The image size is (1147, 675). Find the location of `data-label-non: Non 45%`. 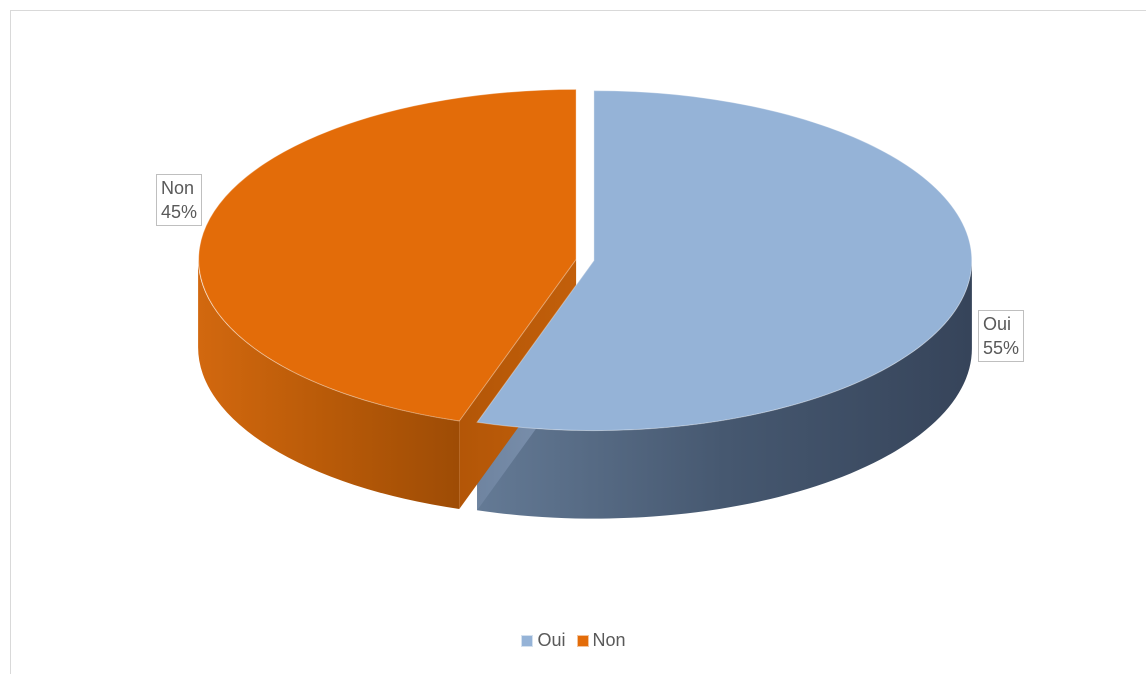

data-label-non: Non 45% is located at coordinates (179, 200).